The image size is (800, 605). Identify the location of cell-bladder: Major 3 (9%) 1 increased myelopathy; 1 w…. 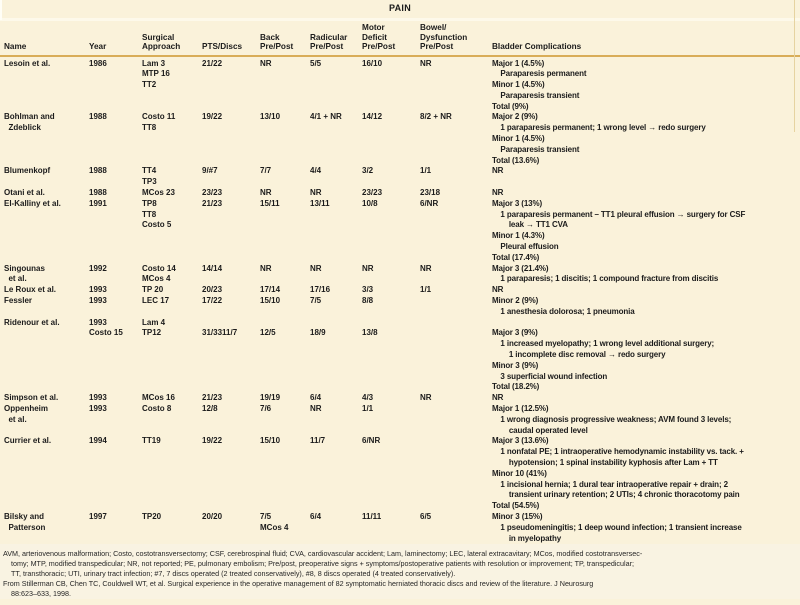
(603, 360).